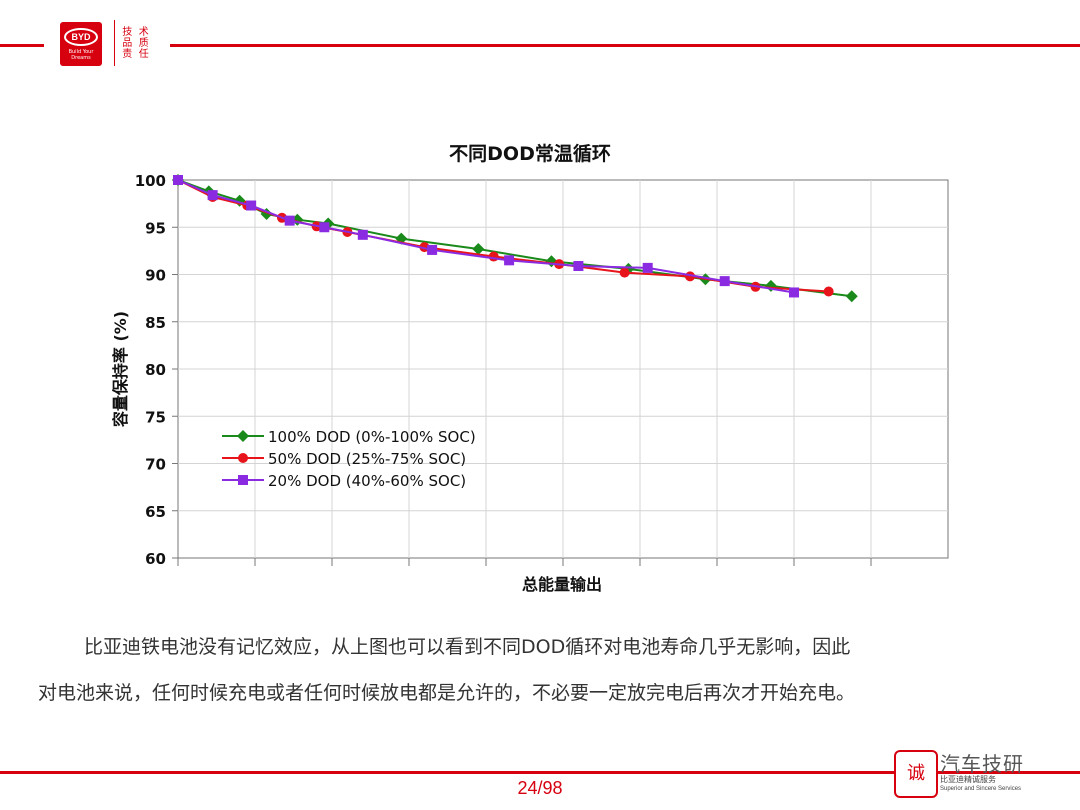  What do you see at coordinates (81, 37) in the screenshot?
I see `byd-logo-text: BYD` at bounding box center [81, 37].